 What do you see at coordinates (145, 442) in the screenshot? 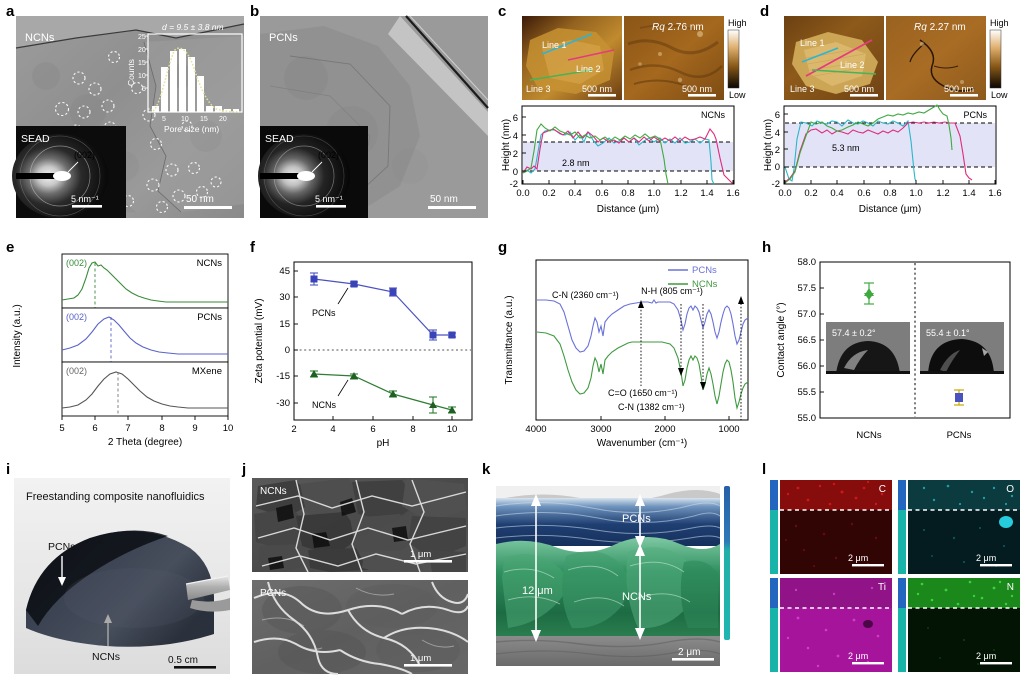
I see `panel-e-xlabel: 2 Theta (degree)` at bounding box center [145, 442].